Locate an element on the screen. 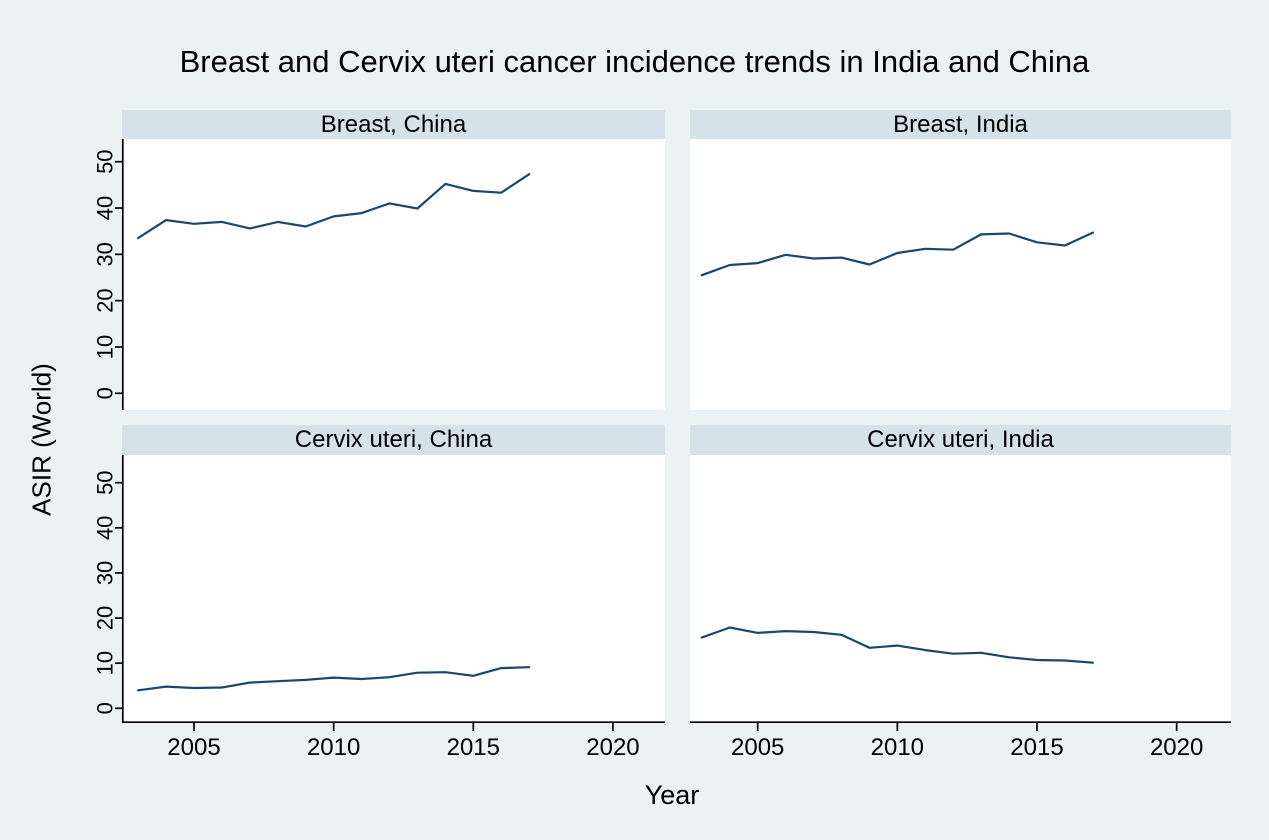  panel-header-cervix-uteri-china: Cervix uteri, China is located at coordinates (393, 440).